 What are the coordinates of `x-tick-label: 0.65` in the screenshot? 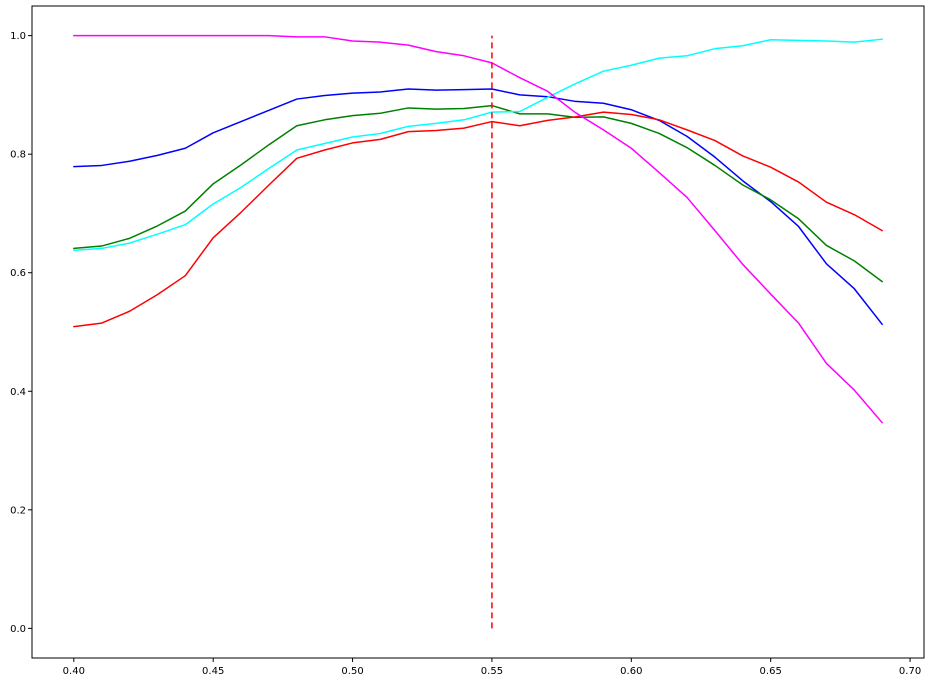 It's located at (771, 671).